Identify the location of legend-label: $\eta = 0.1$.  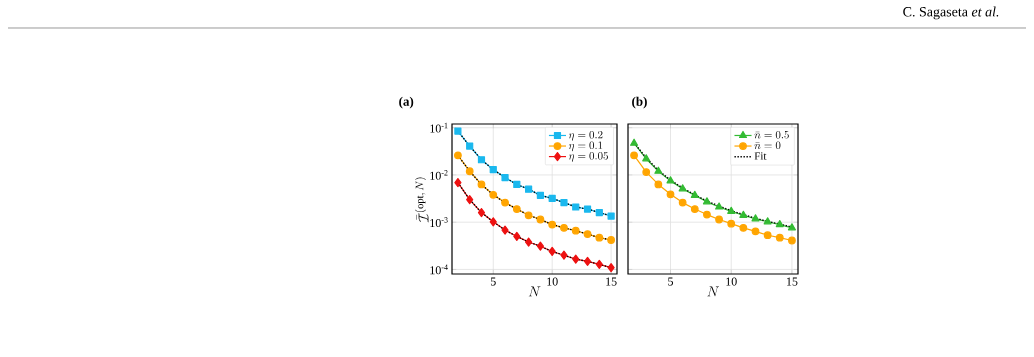
(585, 146).